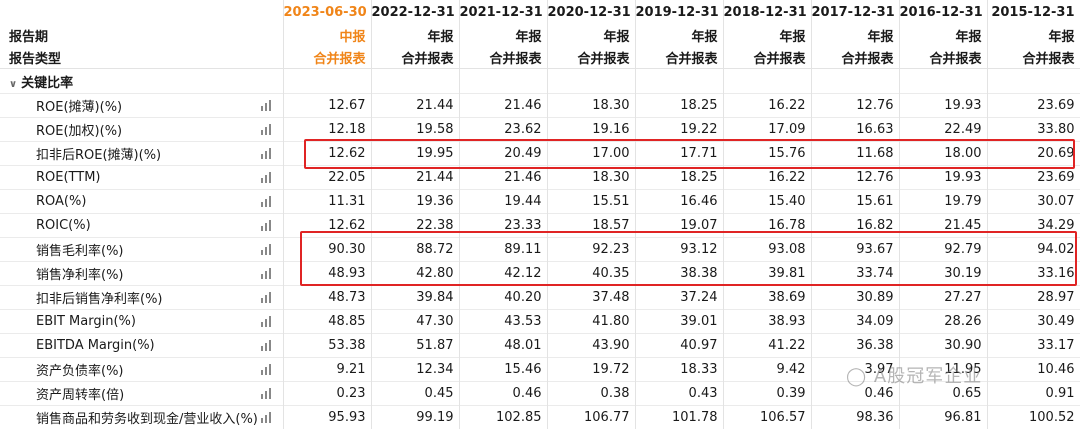  Describe the element at coordinates (415, 130) in the screenshot. I see `value-cell: 19.58` at that location.